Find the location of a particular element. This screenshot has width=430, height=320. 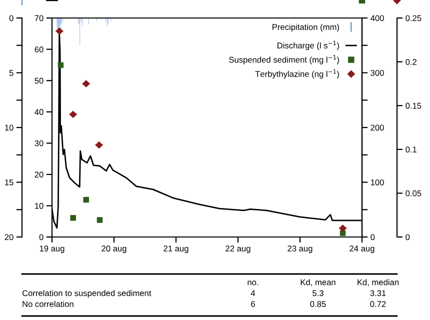

x-tick-label: 24 aug is located at coordinates (362, 250).